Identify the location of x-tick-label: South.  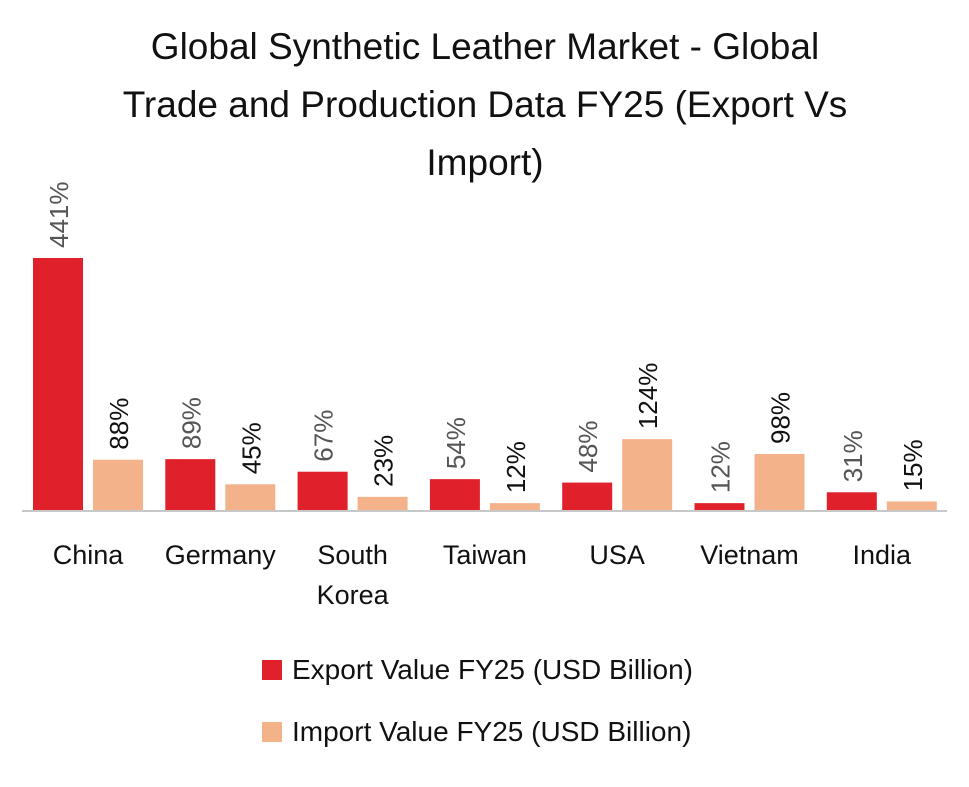
(352, 555).